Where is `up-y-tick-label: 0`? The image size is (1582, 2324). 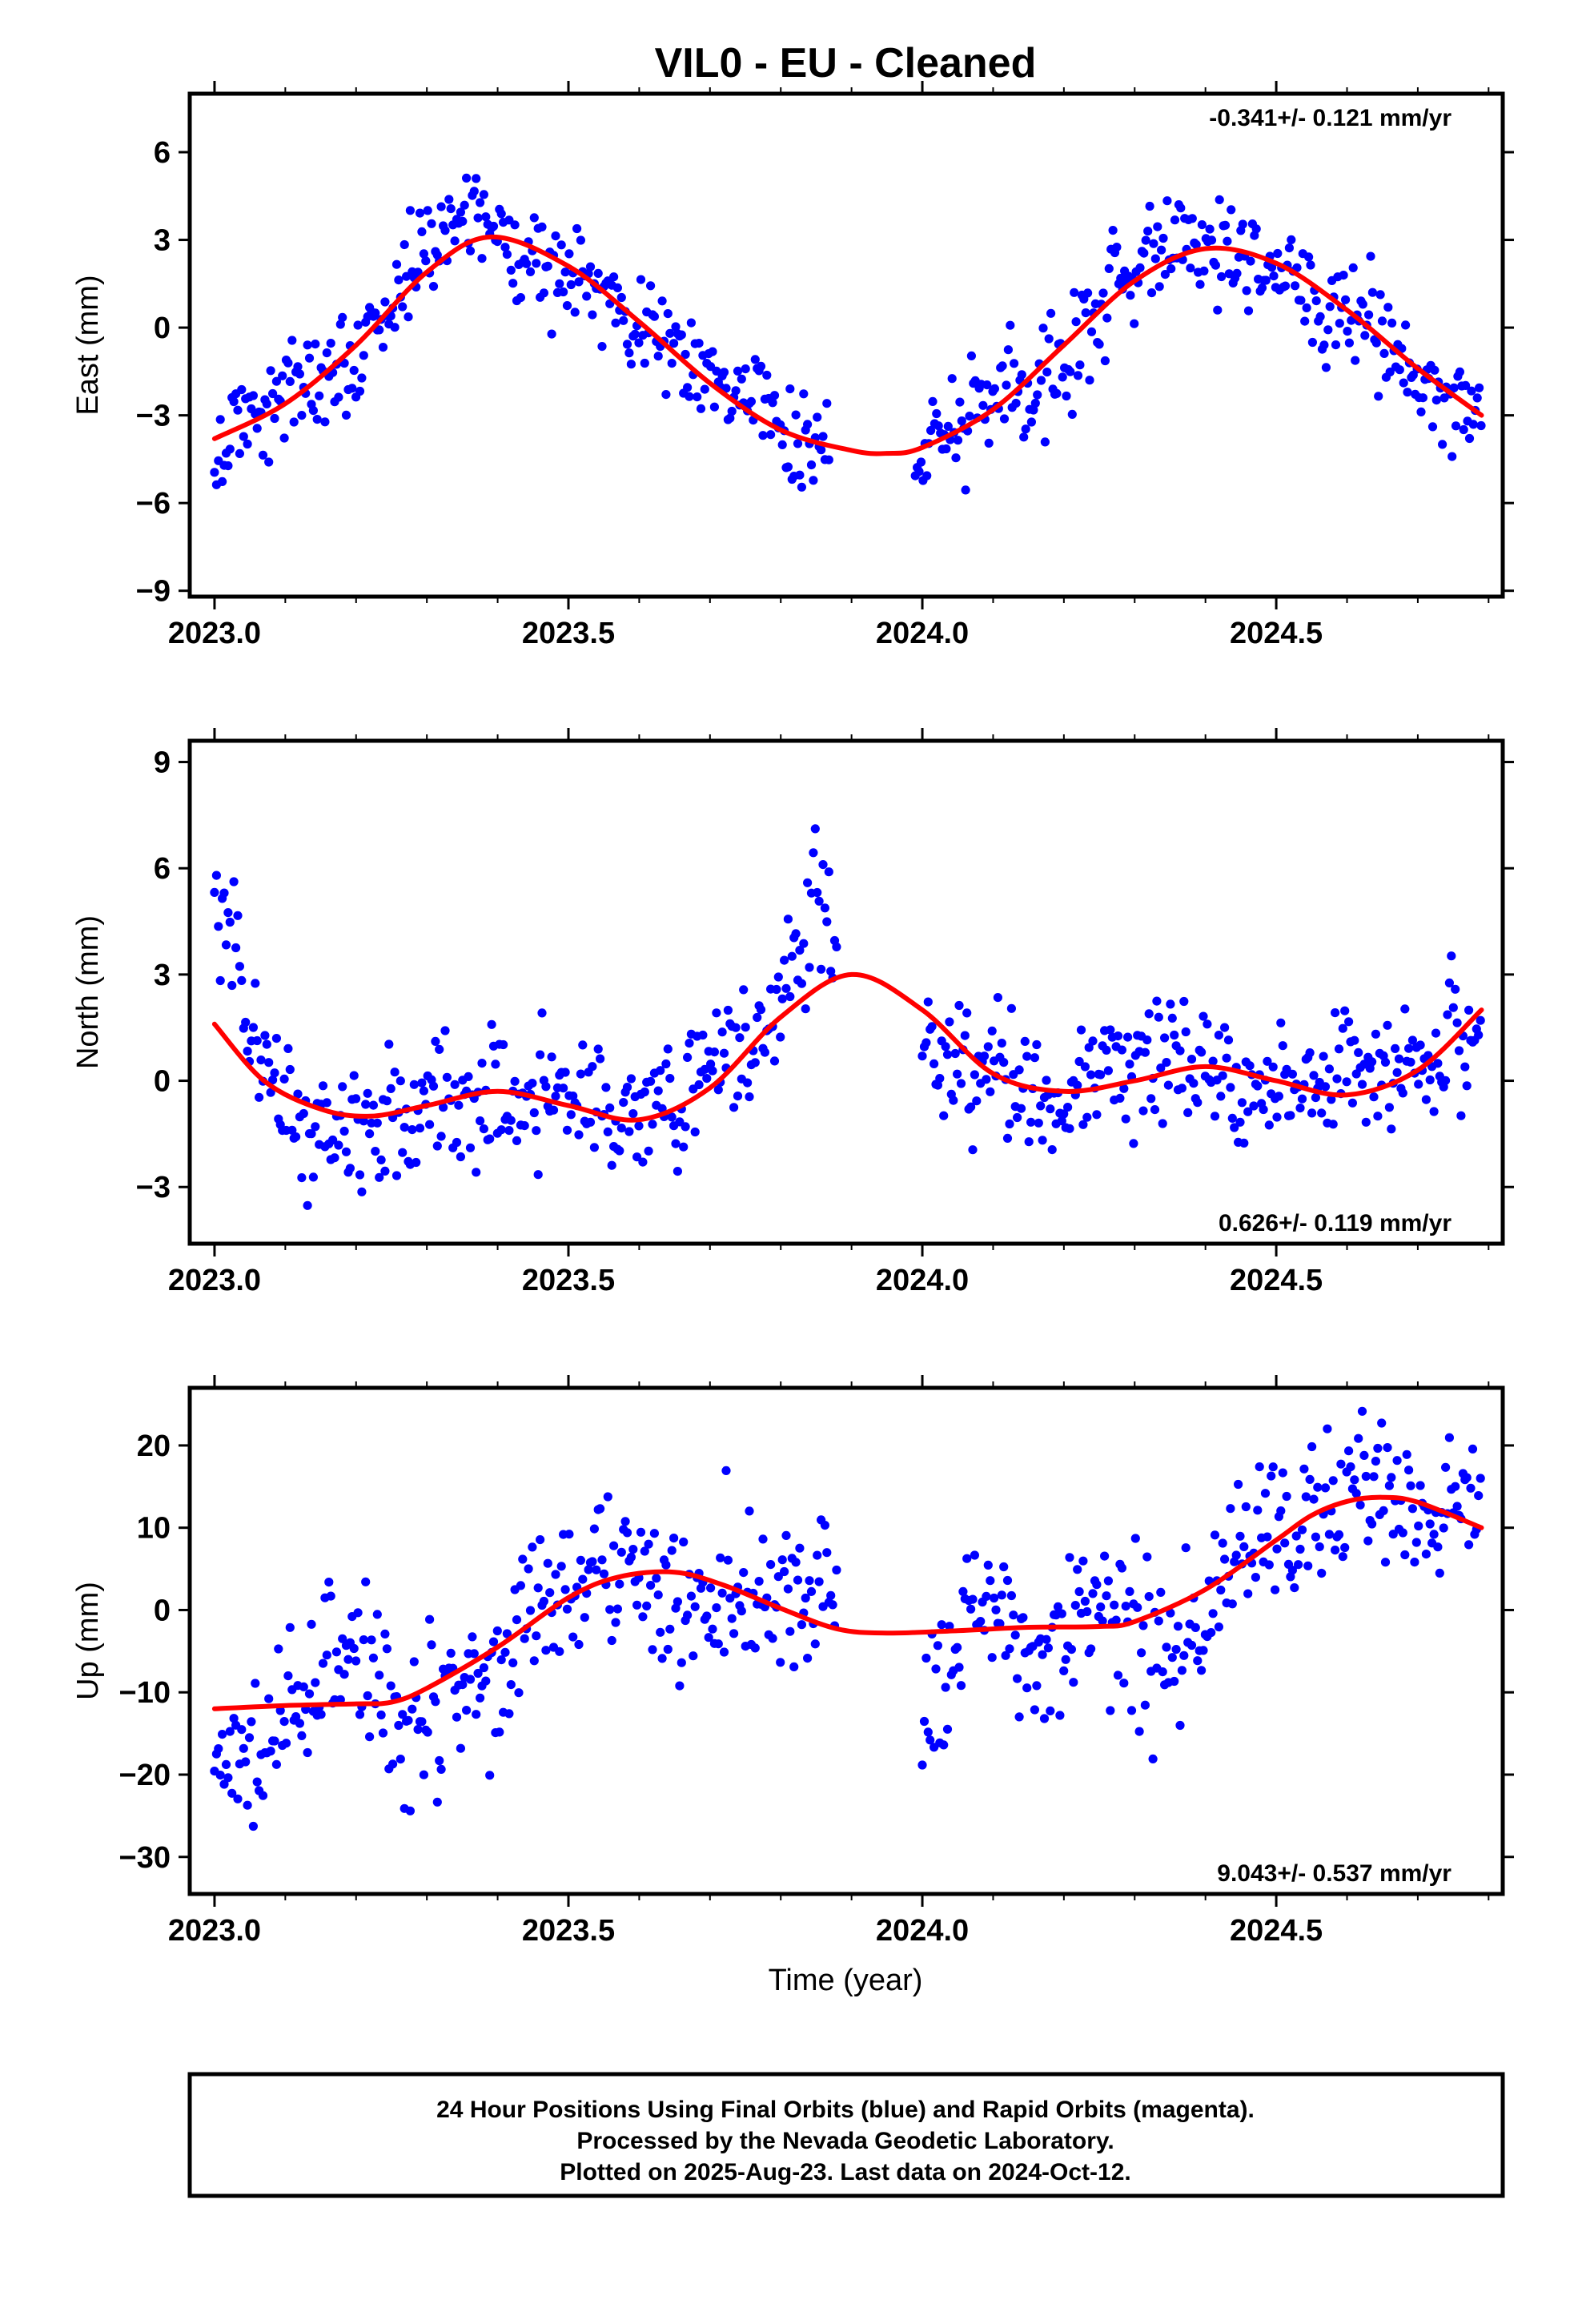
up-y-tick-label: 0 is located at coordinates (162, 1610).